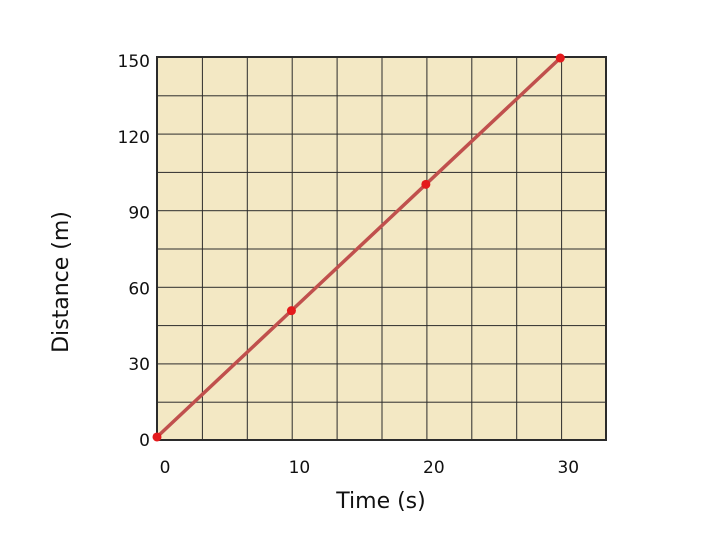 The height and width of the screenshot is (544, 720). Describe the element at coordinates (434, 468) in the screenshot. I see `x-tick-label: 20` at that location.